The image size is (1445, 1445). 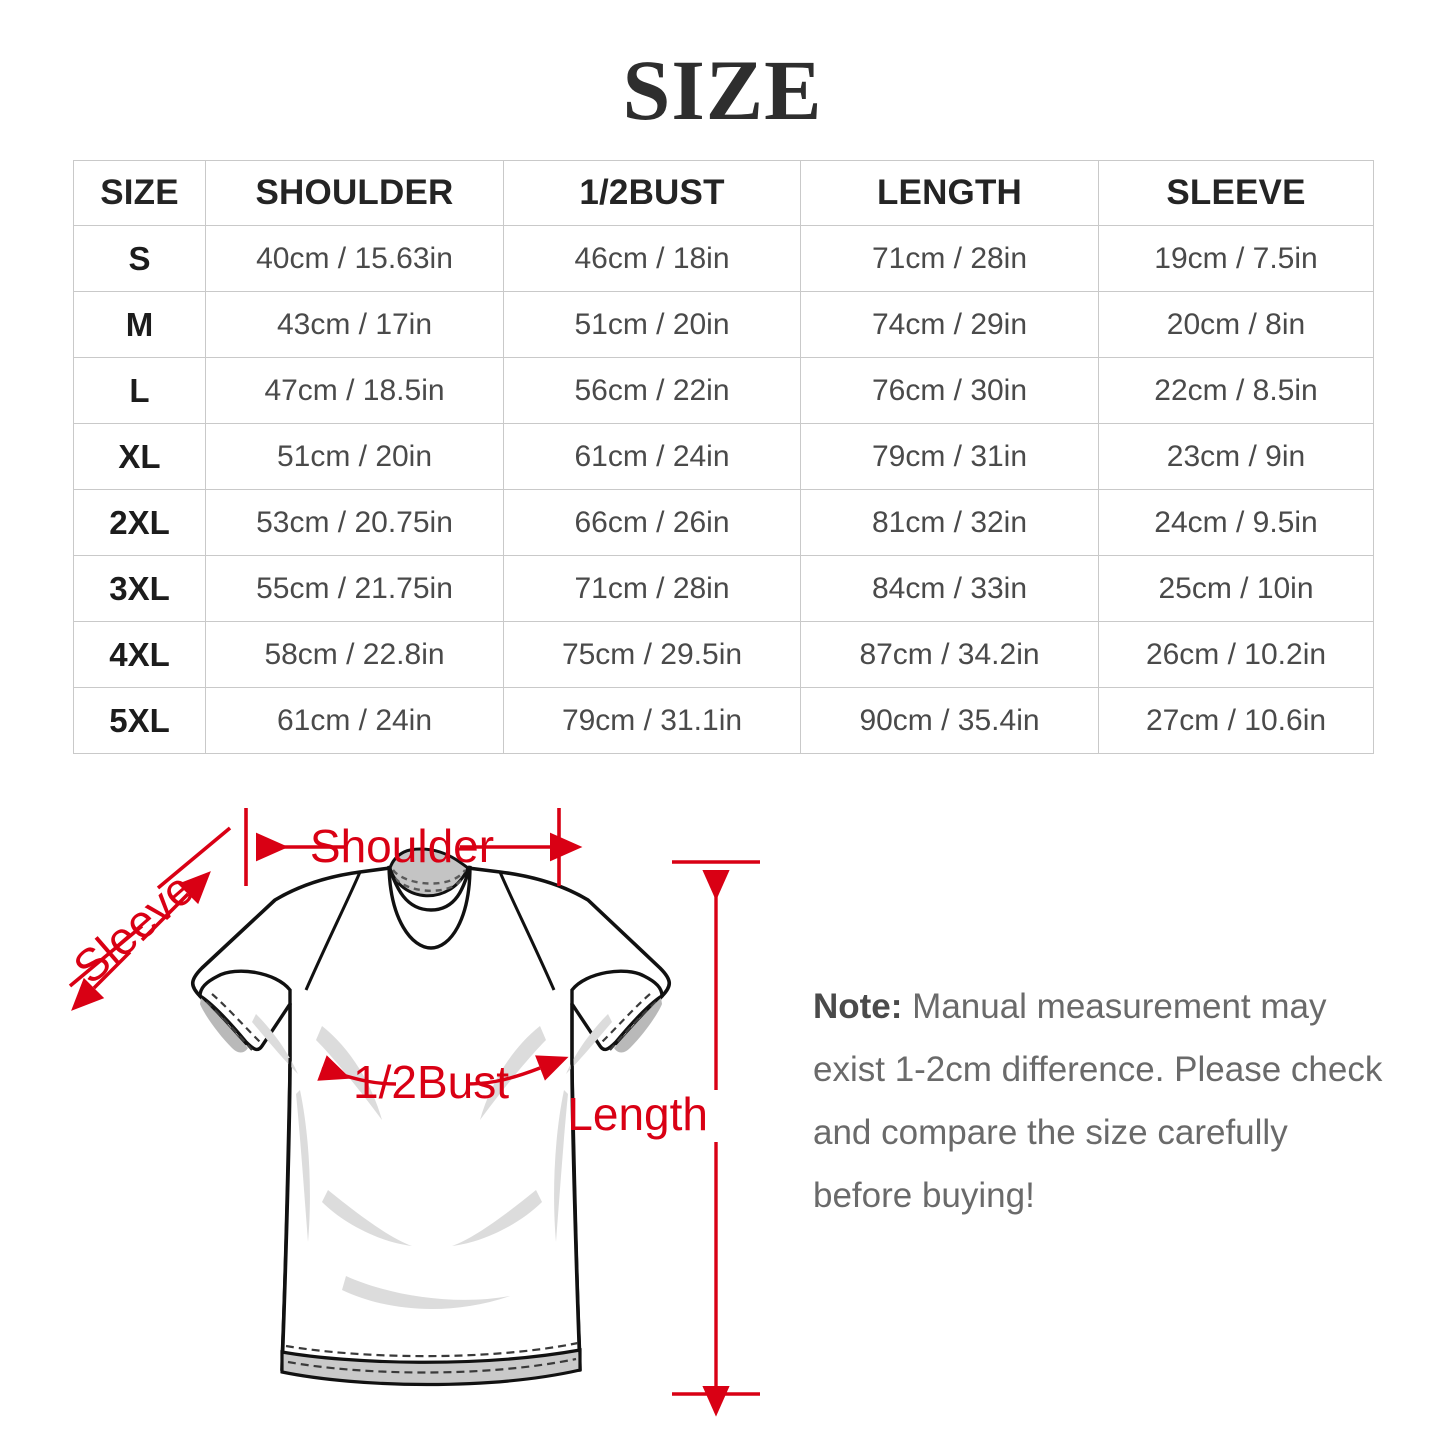 I want to click on cell-size: 5XL, so click(x=139, y=720).